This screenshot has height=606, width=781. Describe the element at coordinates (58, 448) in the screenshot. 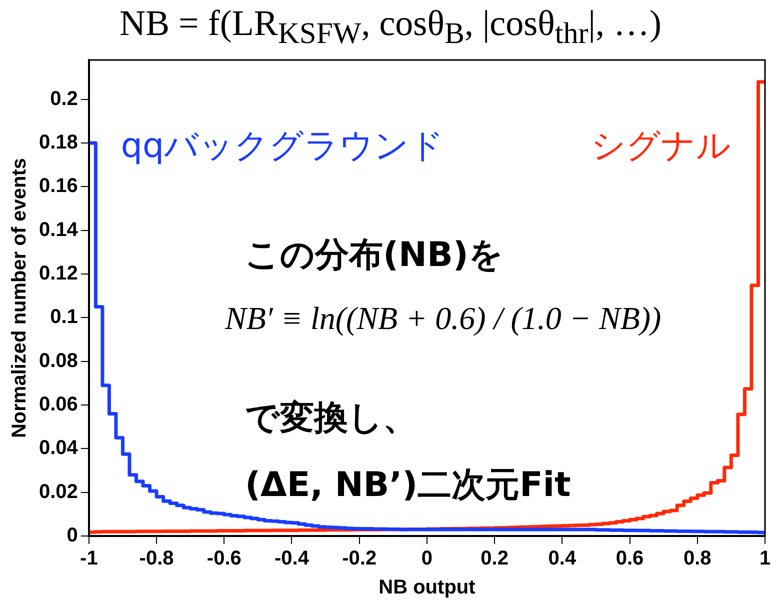

I see `y-tick-label: 0.04` at that location.